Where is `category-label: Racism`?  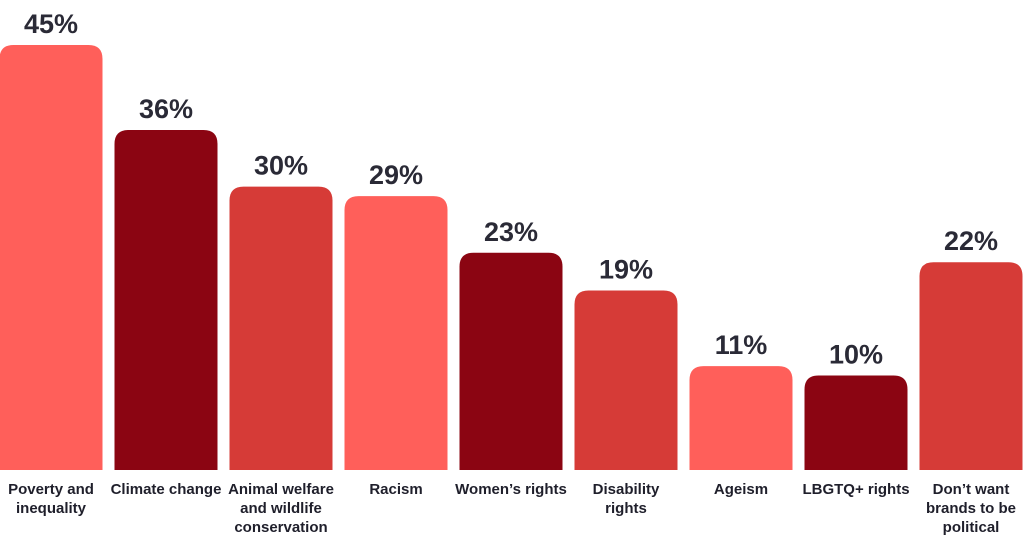
category-label: Racism is located at coordinates (396, 489).